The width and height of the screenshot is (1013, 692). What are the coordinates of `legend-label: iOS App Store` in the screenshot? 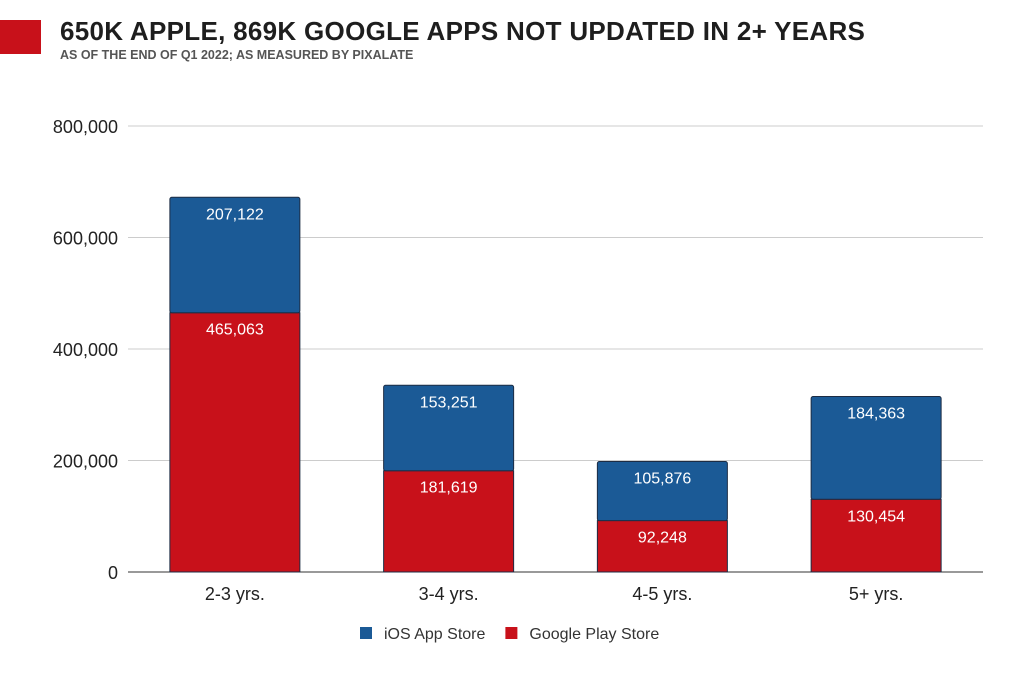 It's located at (434, 634).